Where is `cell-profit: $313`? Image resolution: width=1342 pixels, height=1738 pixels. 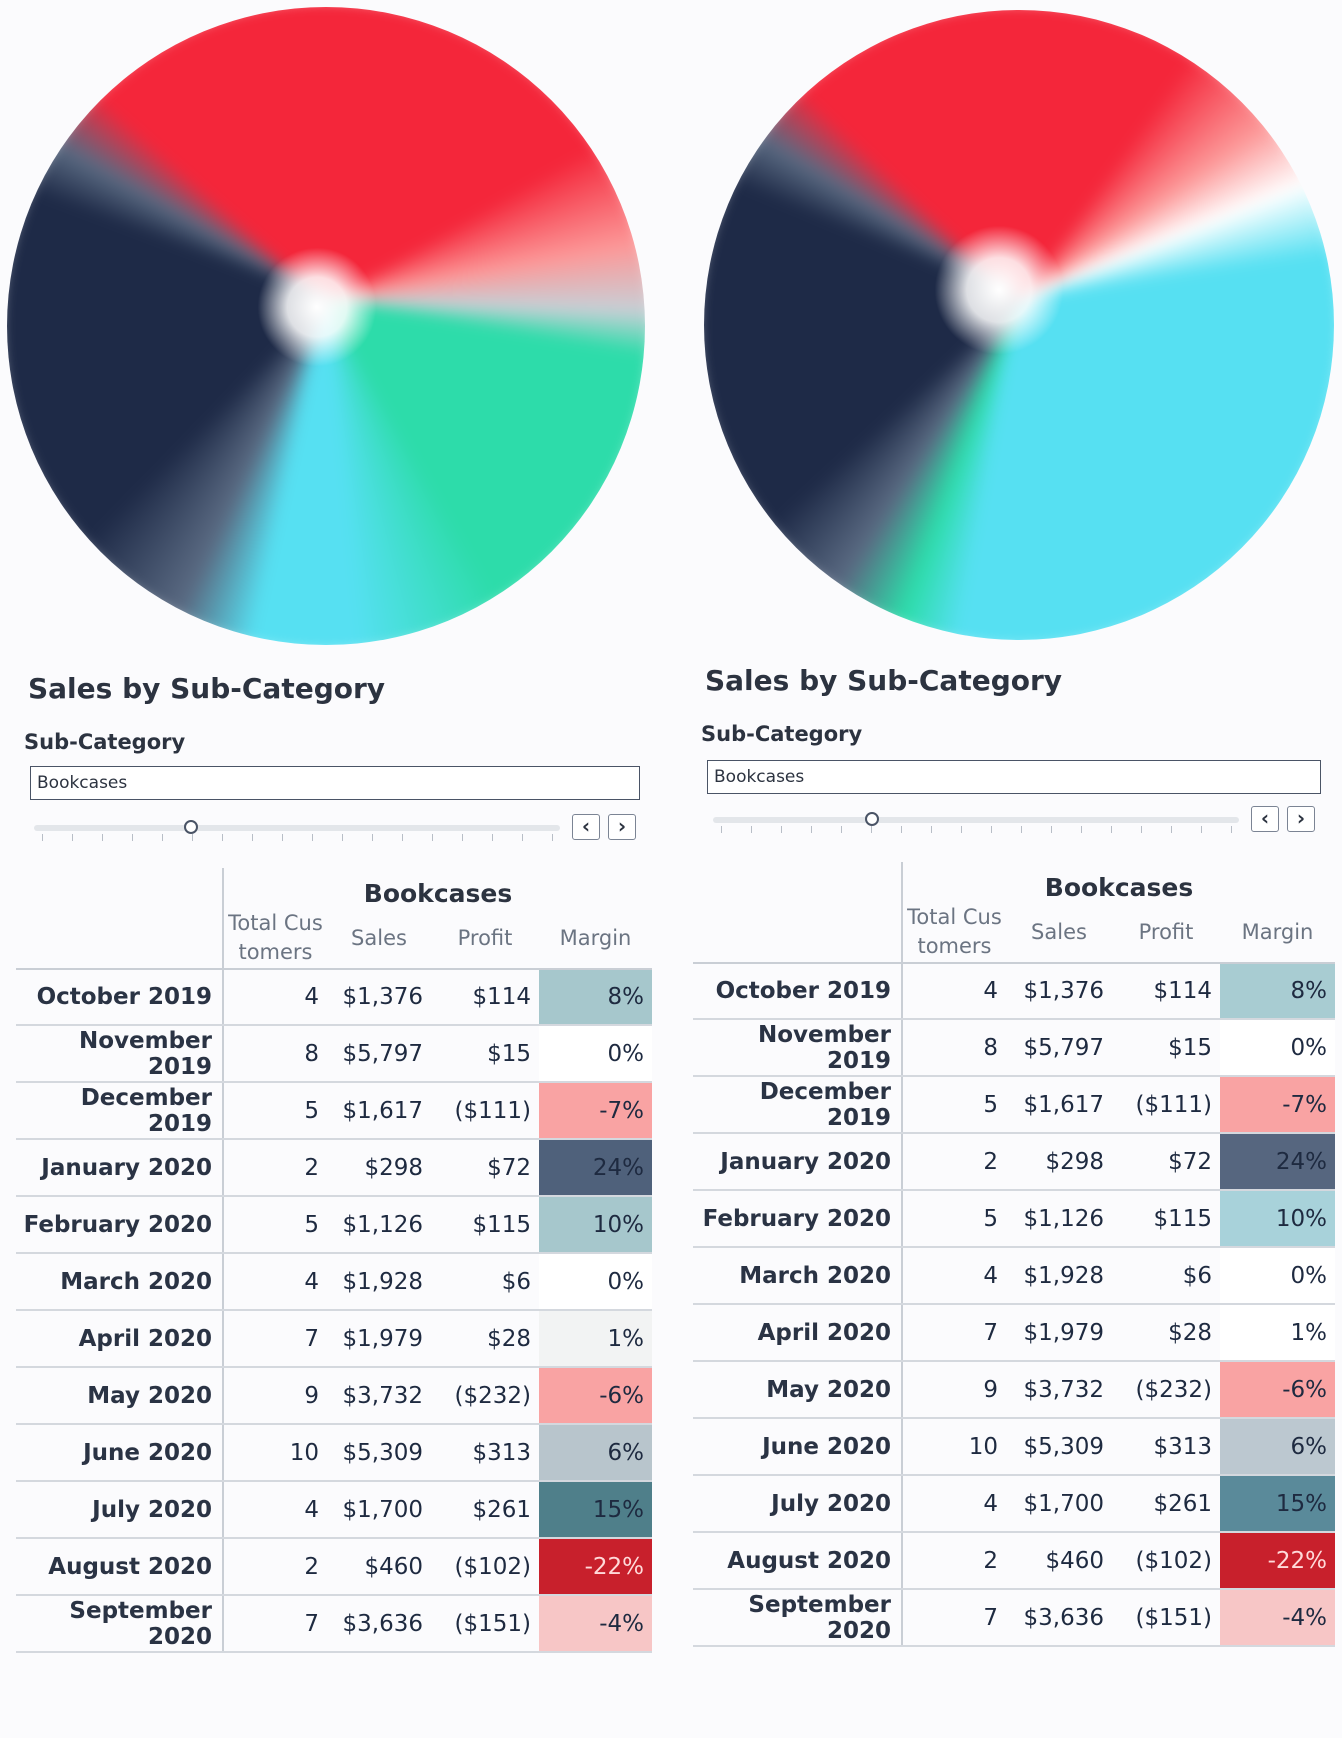
cell-profit: $313 is located at coordinates (485, 1453).